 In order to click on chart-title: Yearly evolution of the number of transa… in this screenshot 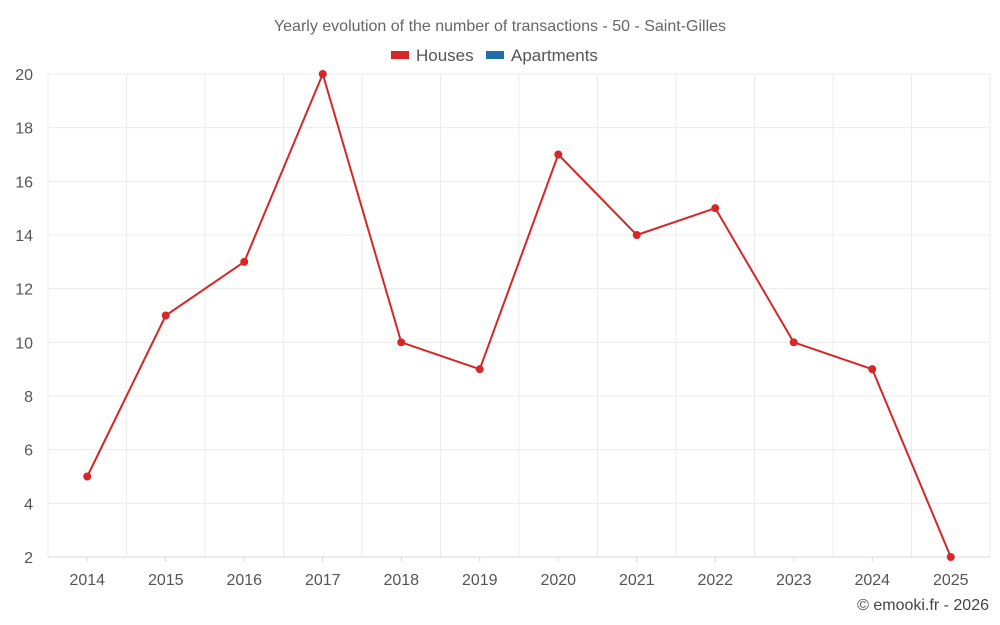, I will do `click(500, 26)`.